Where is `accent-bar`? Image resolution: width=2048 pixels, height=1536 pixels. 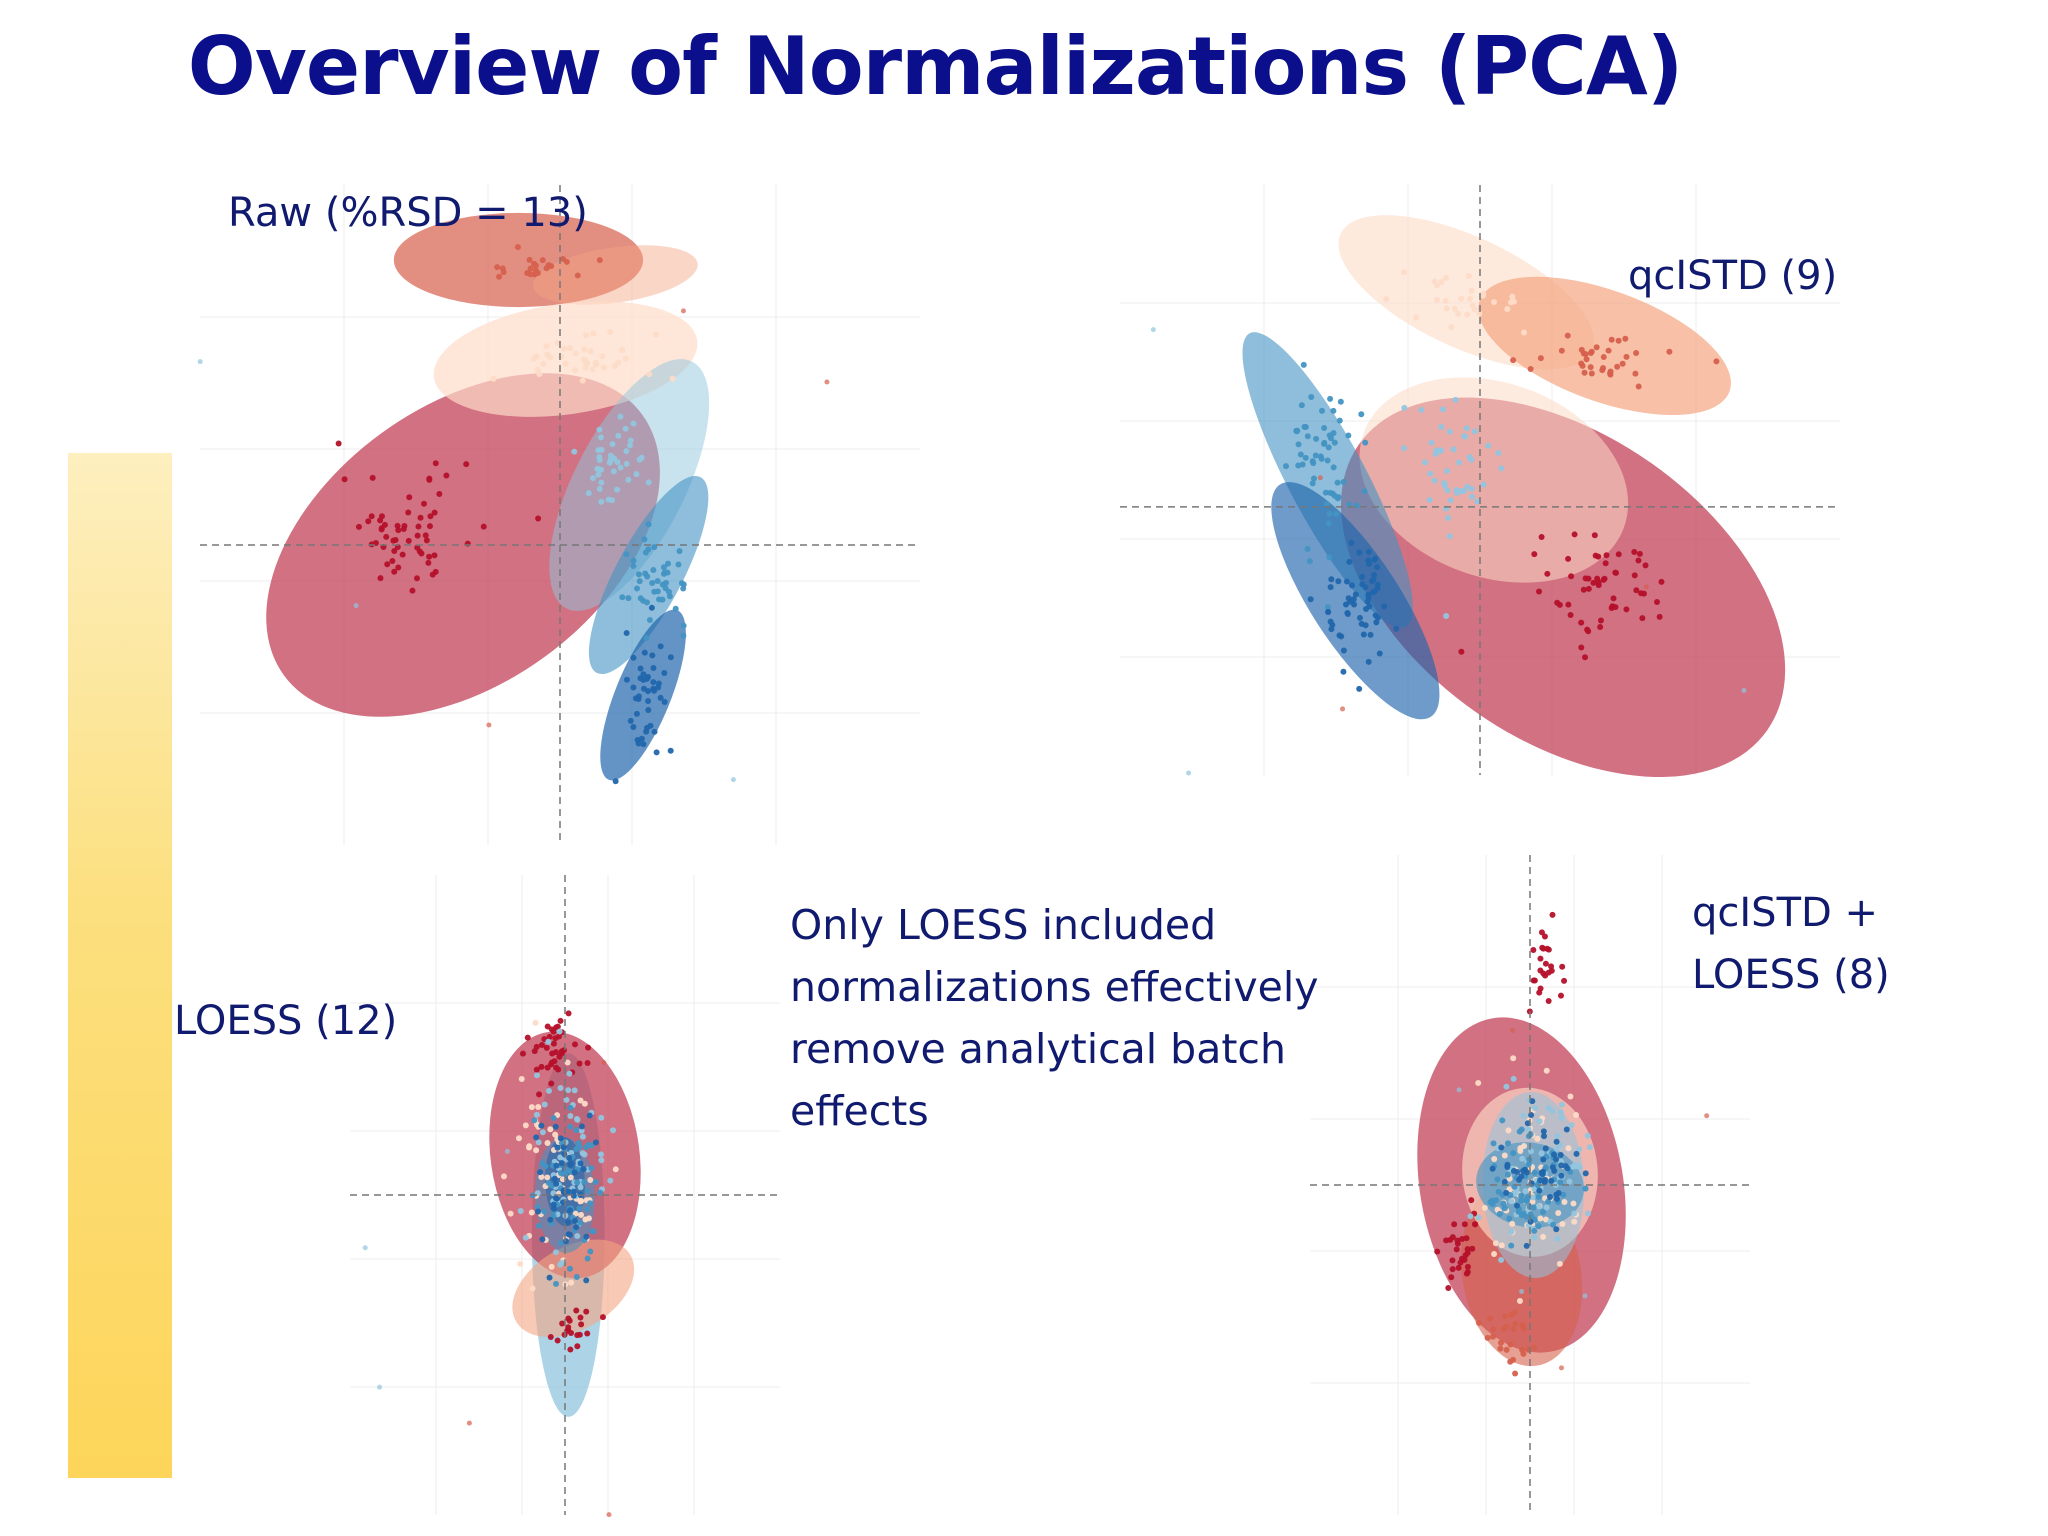 accent-bar is located at coordinates (120, 965).